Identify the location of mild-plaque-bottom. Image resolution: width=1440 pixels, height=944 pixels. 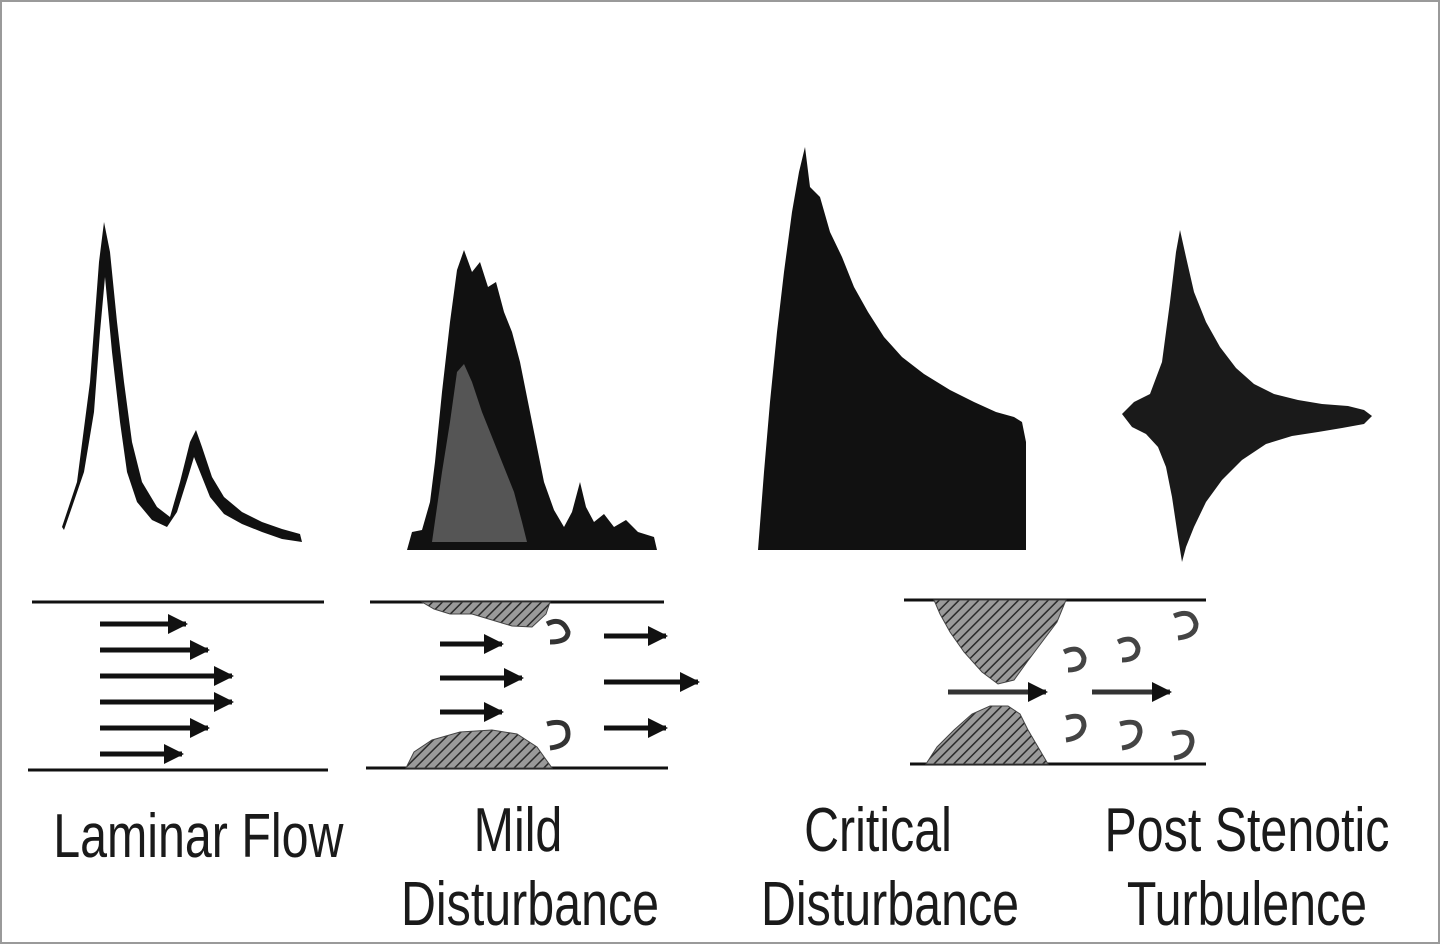
(479, 749).